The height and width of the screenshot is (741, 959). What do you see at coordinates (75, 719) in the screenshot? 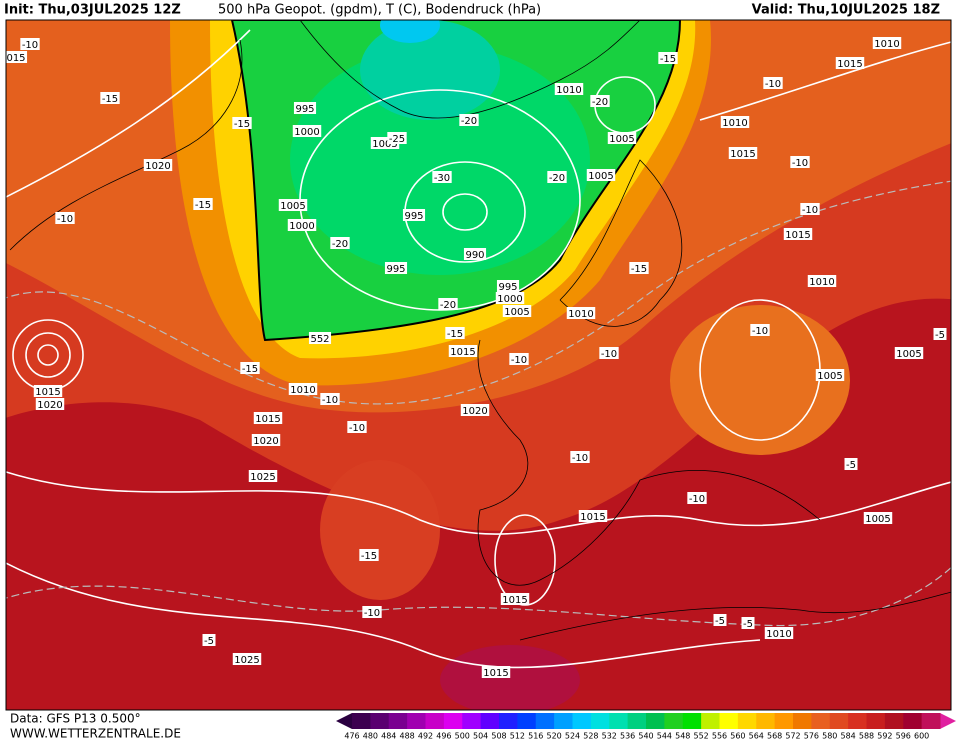
I see `data-source: Data: GFS P13 0.500°` at bounding box center [75, 719].